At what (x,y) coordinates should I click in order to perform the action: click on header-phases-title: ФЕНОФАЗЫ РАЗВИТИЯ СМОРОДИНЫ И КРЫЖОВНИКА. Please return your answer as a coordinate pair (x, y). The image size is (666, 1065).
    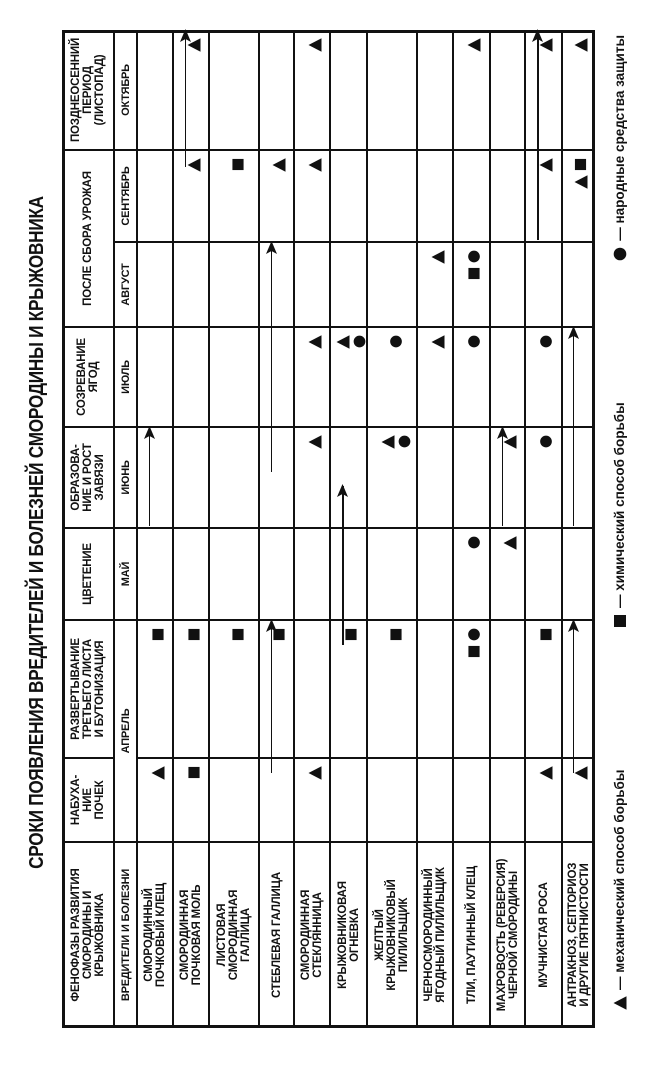
    Looking at the image, I should click on (88, 935).